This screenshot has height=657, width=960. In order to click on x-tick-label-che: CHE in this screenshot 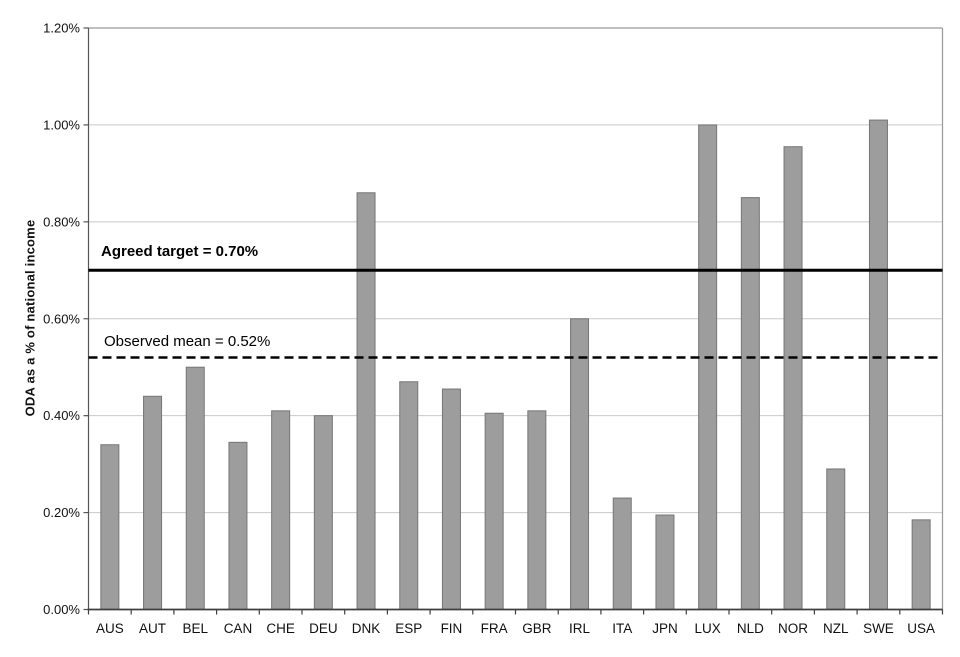, I will do `click(280, 628)`.